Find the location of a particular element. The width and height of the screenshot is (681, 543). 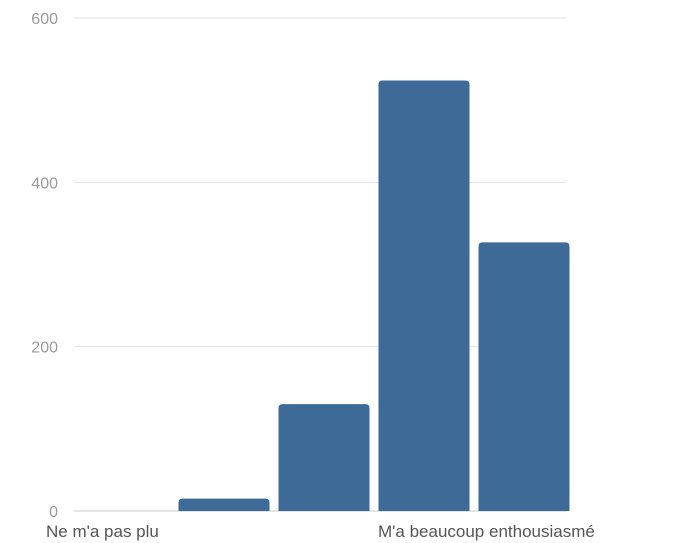

x-label-5: M'a beaucoup enthousiasmé is located at coordinates (486, 531).